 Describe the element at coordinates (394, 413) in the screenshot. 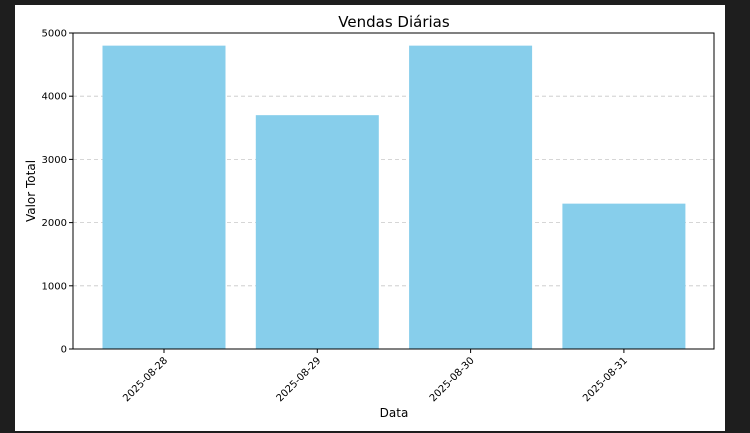

I see `x-axis-label: Data` at that location.